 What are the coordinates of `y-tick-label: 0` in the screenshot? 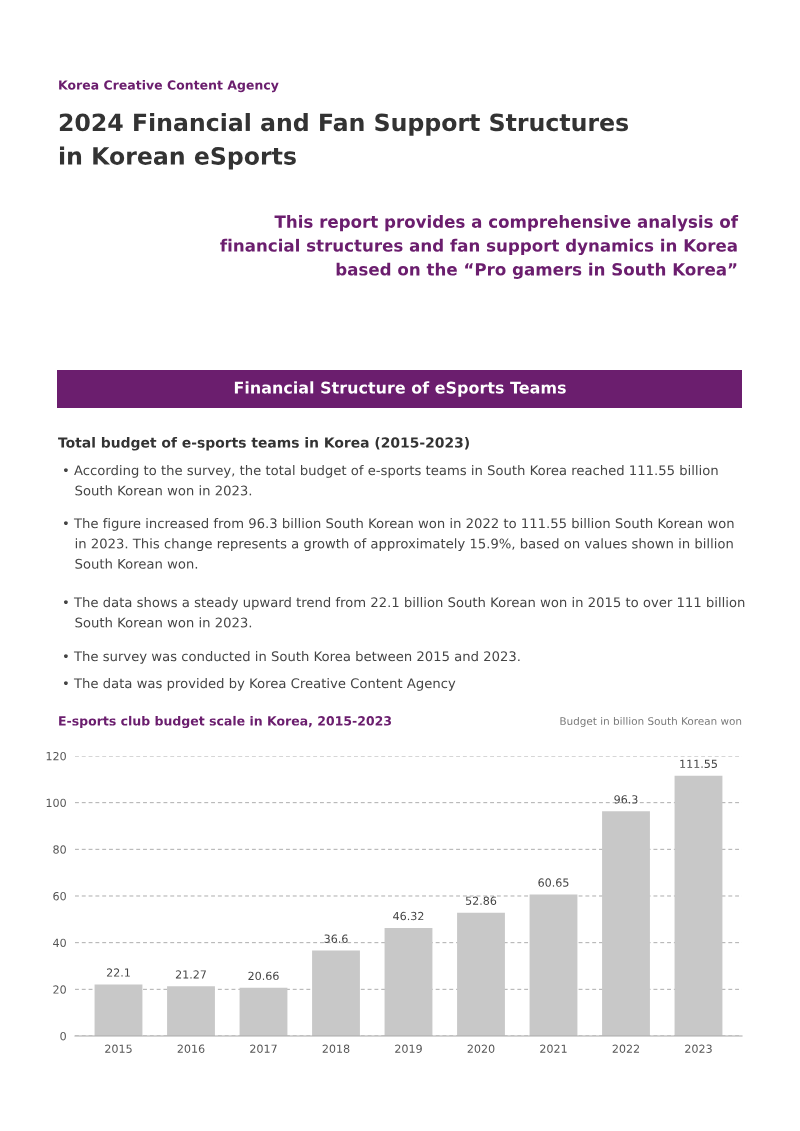 It's located at (63, 1036).